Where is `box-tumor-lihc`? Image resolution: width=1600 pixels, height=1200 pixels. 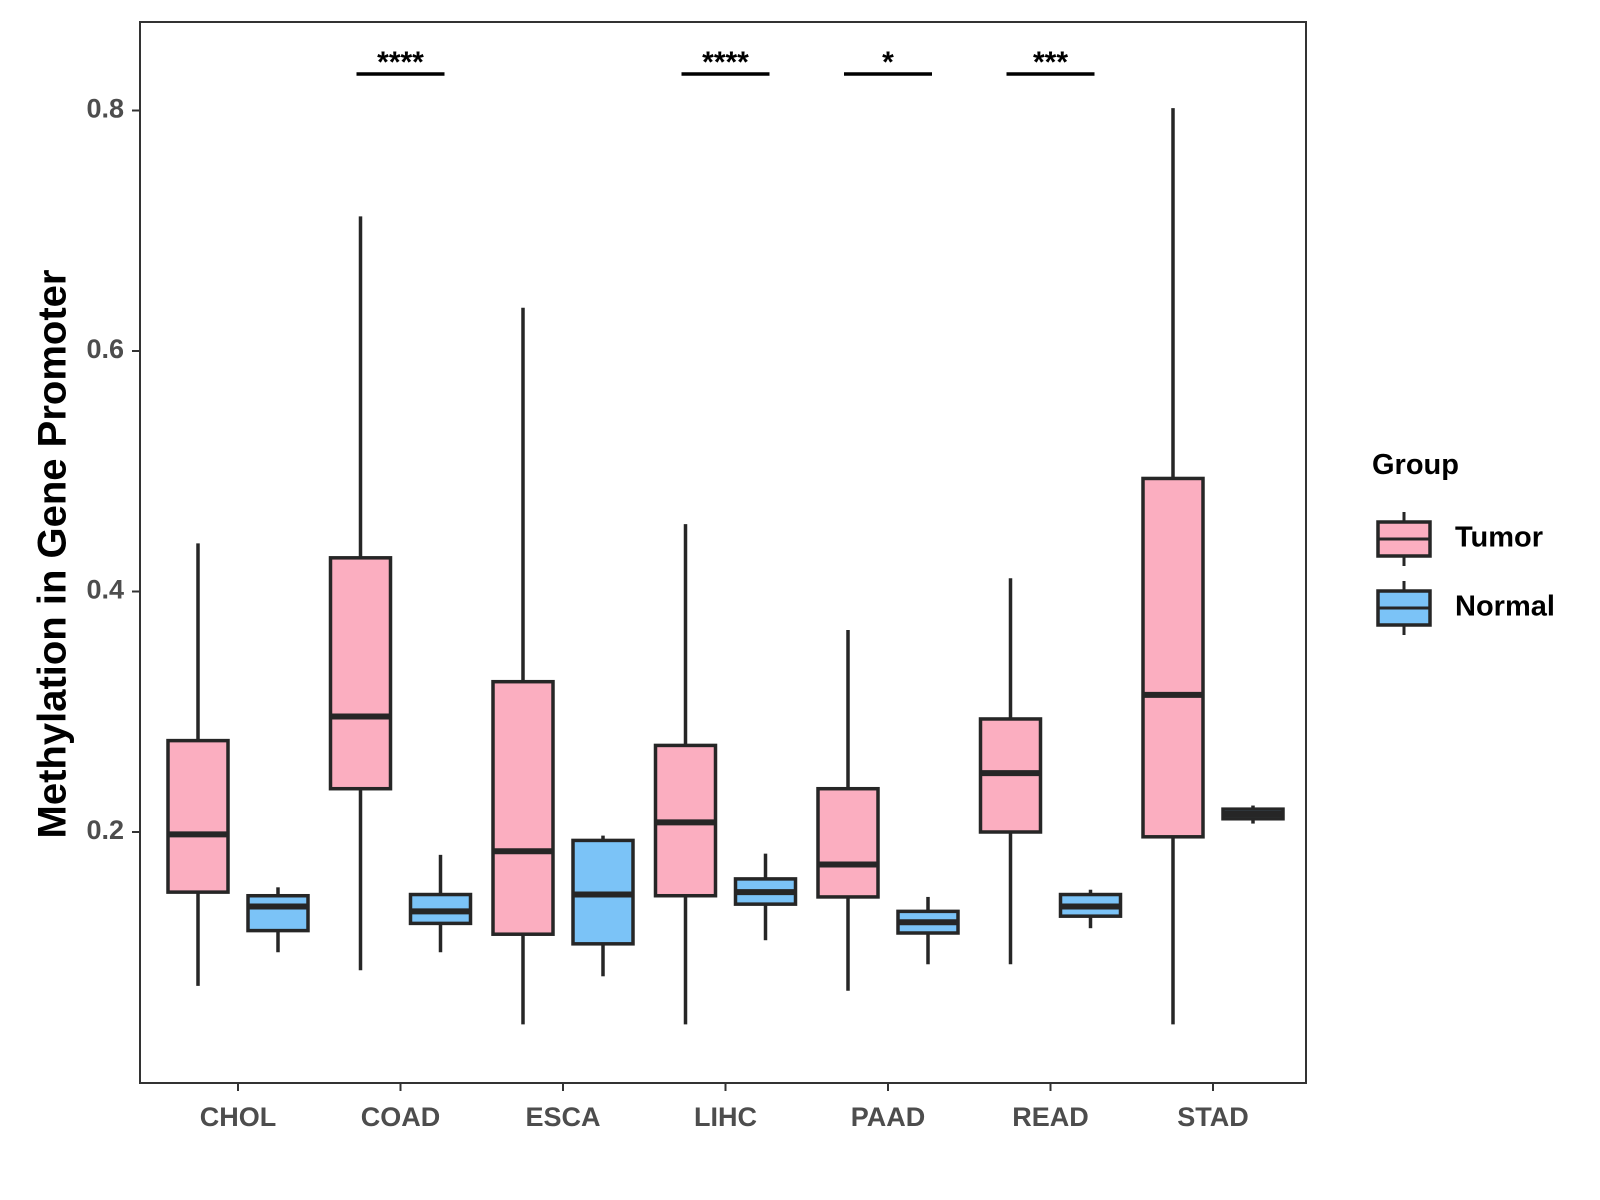
box-tumor-lihc is located at coordinates (685, 774).